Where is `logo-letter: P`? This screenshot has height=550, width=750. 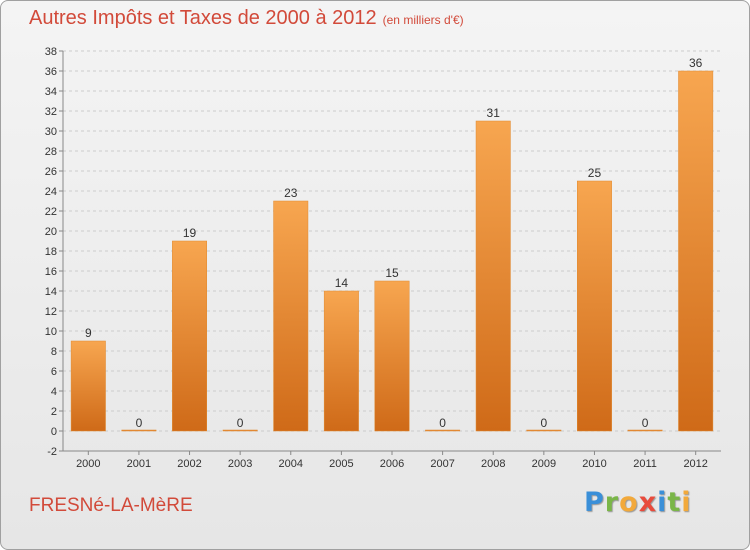
logo-letter: P is located at coordinates (594, 502).